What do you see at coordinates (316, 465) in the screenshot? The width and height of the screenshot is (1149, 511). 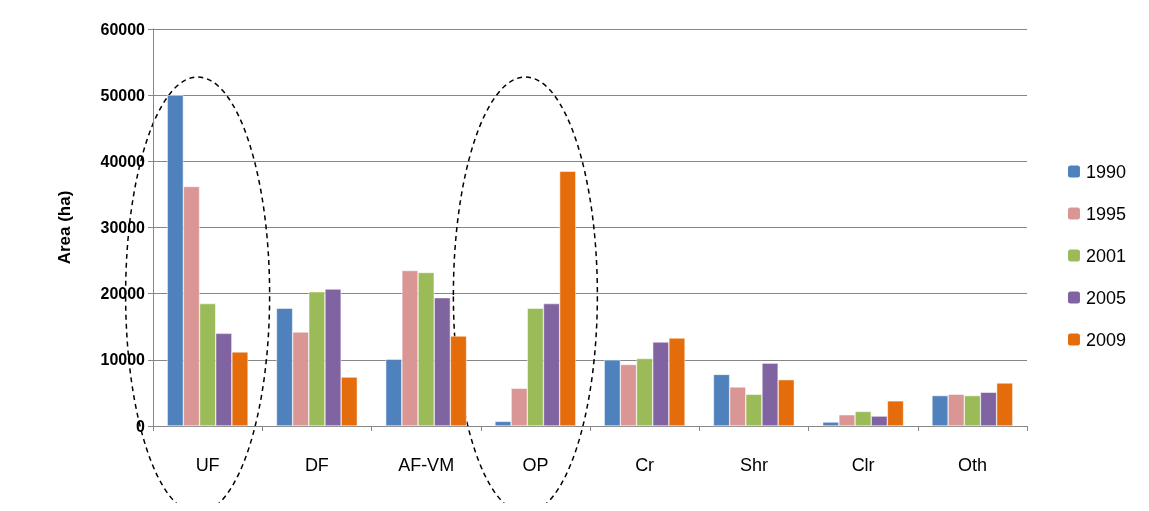 I see `x-tick-label: DF` at bounding box center [316, 465].